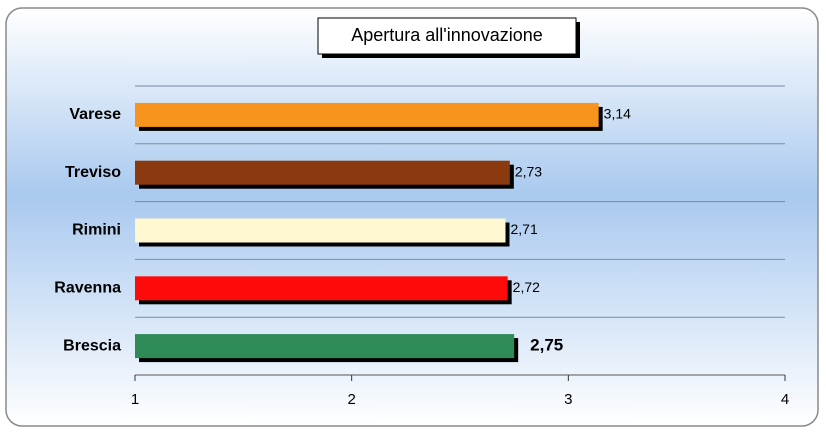 The height and width of the screenshot is (438, 826). Describe the element at coordinates (95, 114) in the screenshot. I see `y-tick-label: Varese` at that location.